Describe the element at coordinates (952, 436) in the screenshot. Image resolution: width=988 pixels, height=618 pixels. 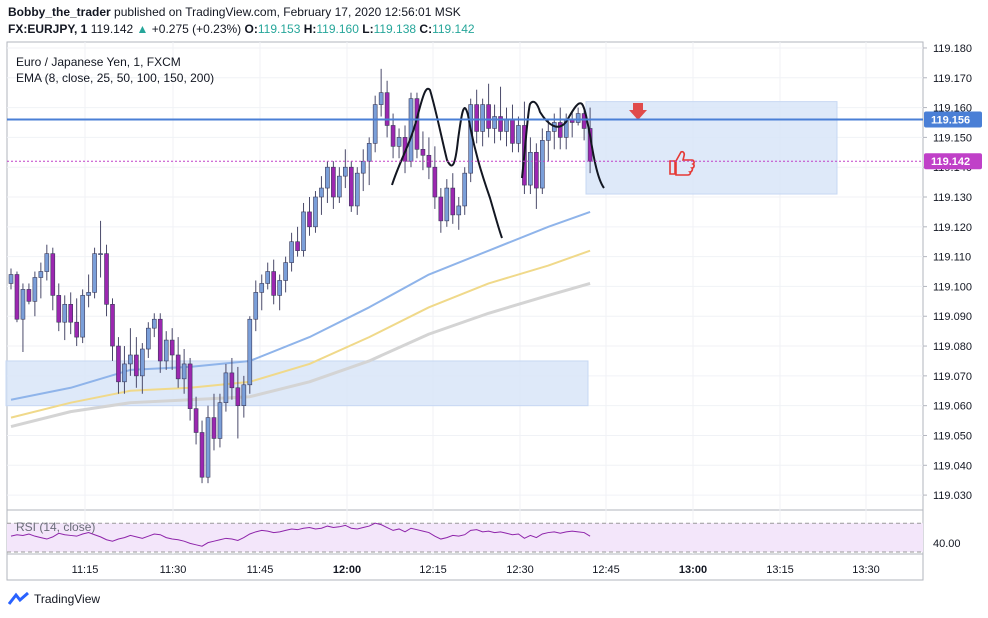
I see `y-tick-label: 119.050` at that location.